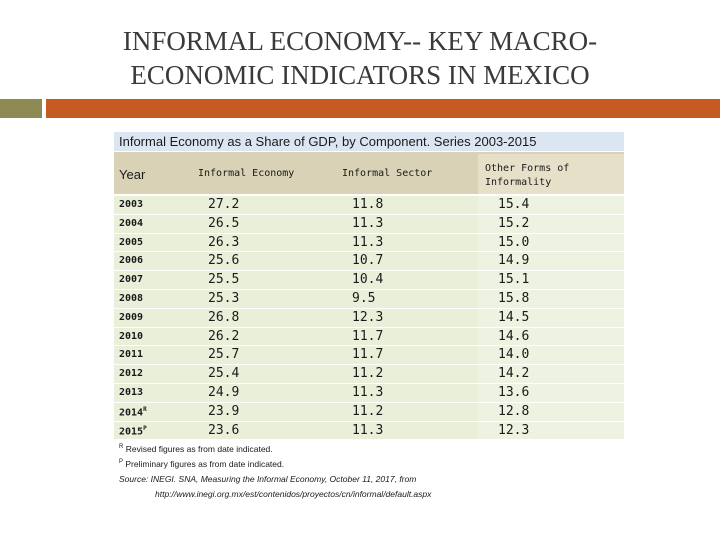  Describe the element at coordinates (131, 242) in the screenshot. I see `cell-year-text: 2005` at that location.